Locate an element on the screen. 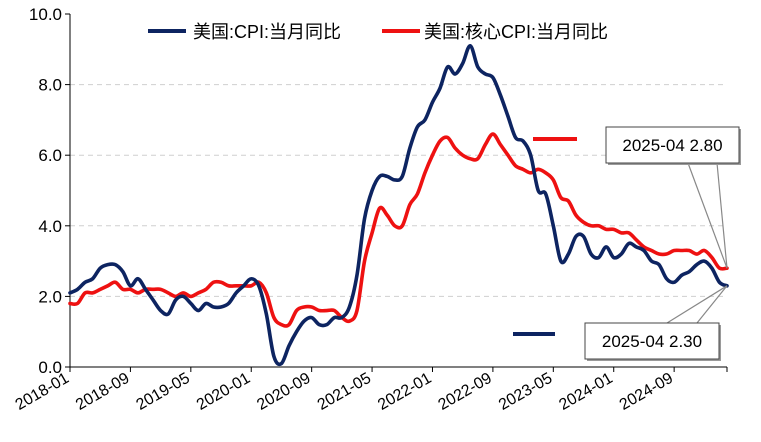 Image resolution: width=761 pixels, height=442 pixels. y-tick-label: 8.0 is located at coordinates (50, 85).